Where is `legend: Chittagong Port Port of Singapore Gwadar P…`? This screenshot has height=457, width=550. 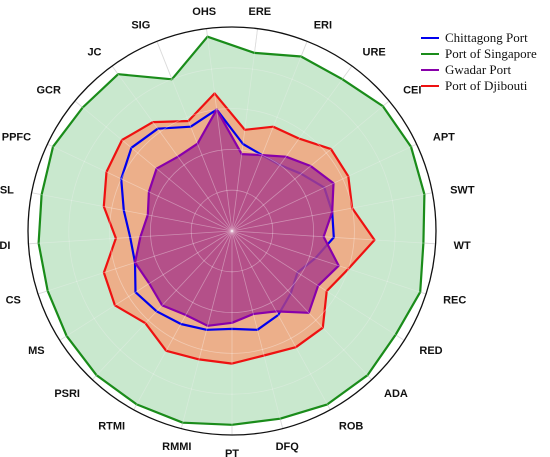 legend: Chittagong Port Port of Singapore Gwadar P… is located at coordinates (479, 62).